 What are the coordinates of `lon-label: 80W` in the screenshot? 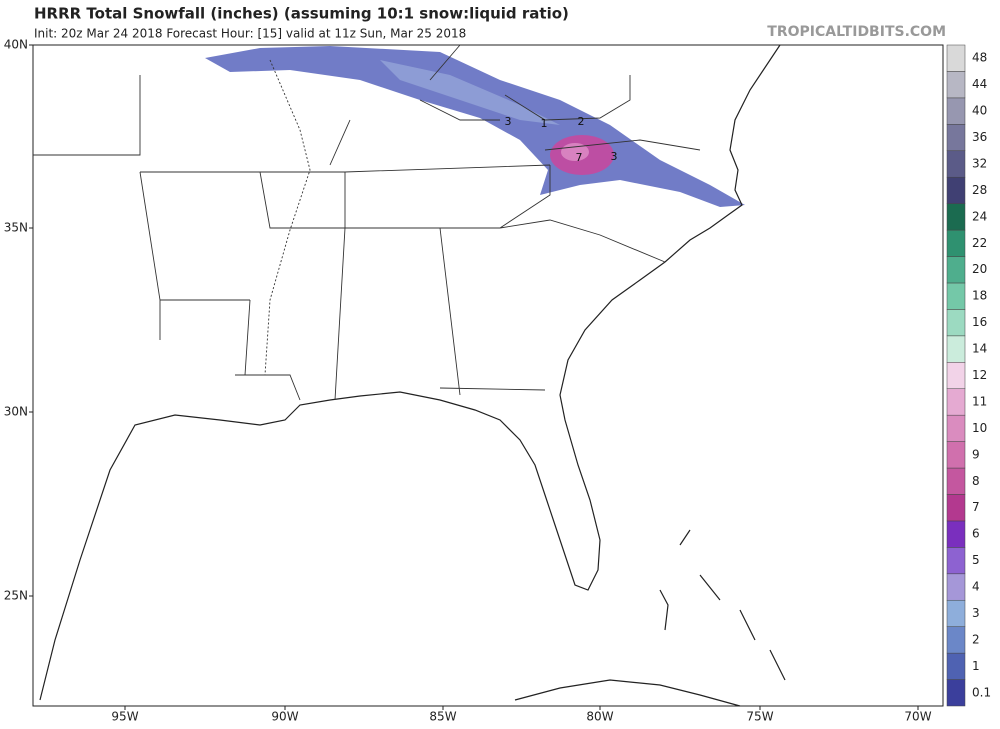 It's located at (599, 717).